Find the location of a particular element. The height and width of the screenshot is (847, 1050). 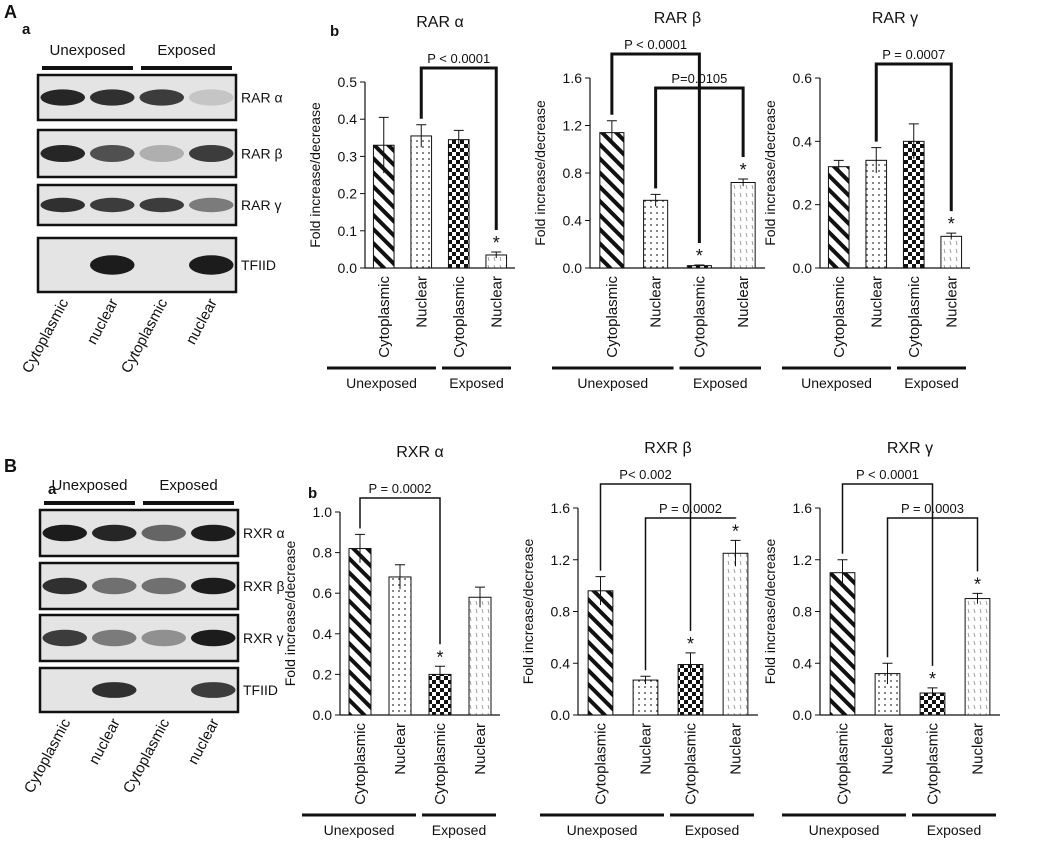

p-value: P = 0.0002 is located at coordinates (399, 488).